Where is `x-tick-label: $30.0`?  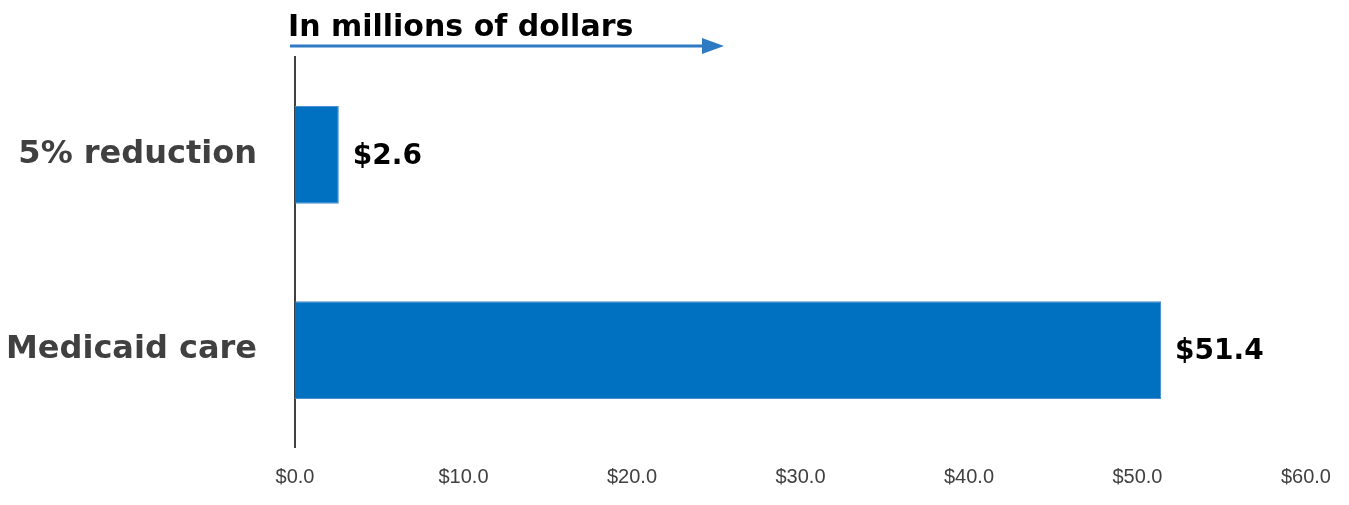
x-tick-label: $30.0 is located at coordinates (800, 476).